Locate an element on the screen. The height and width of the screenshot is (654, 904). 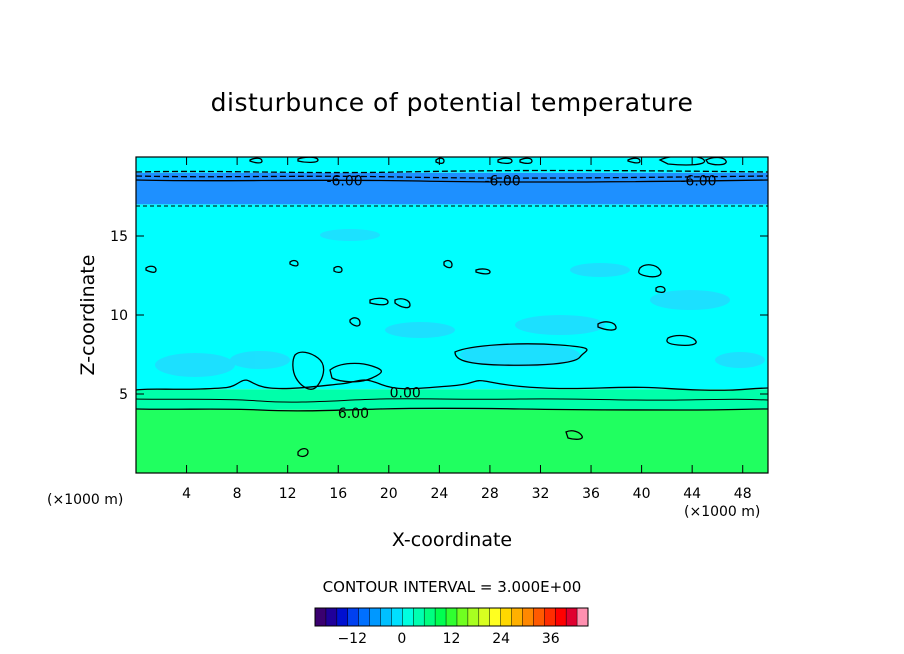
x-tick-label: 32 is located at coordinates (541, 494).